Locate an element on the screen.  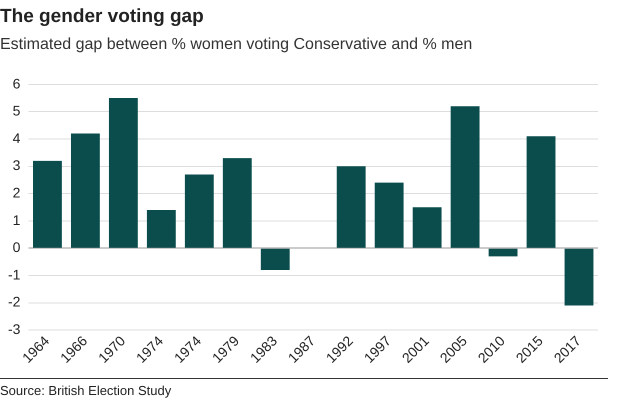
y-tick-label: 4 is located at coordinates (16, 138).